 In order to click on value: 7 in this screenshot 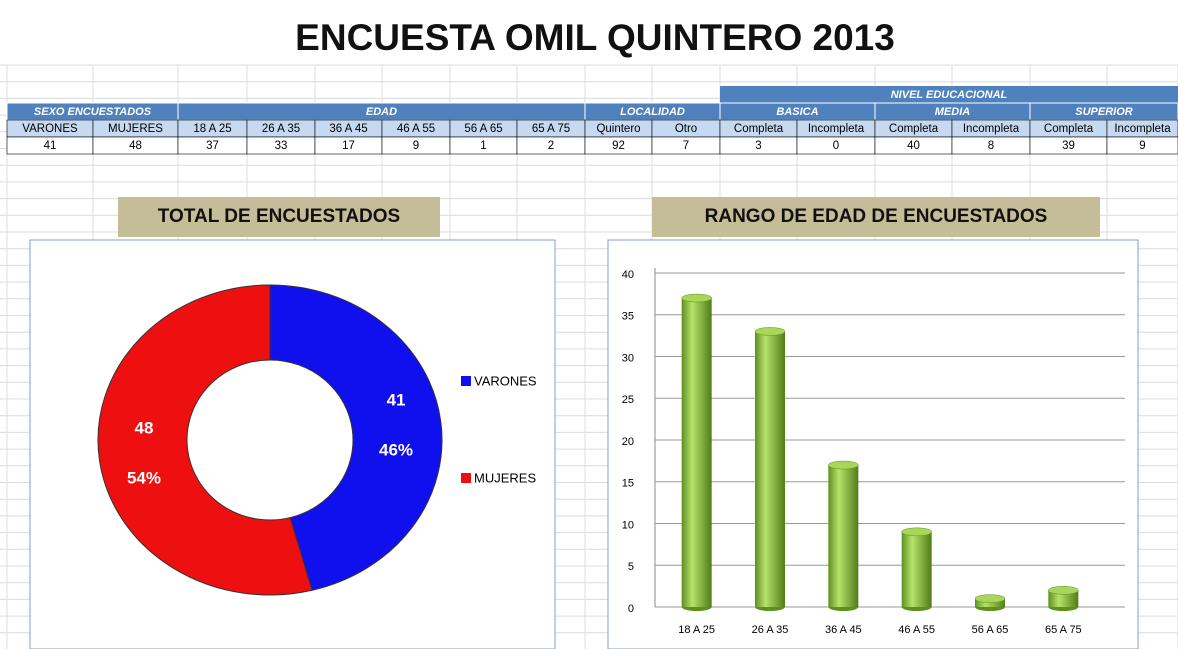, I will do `click(686, 146)`.